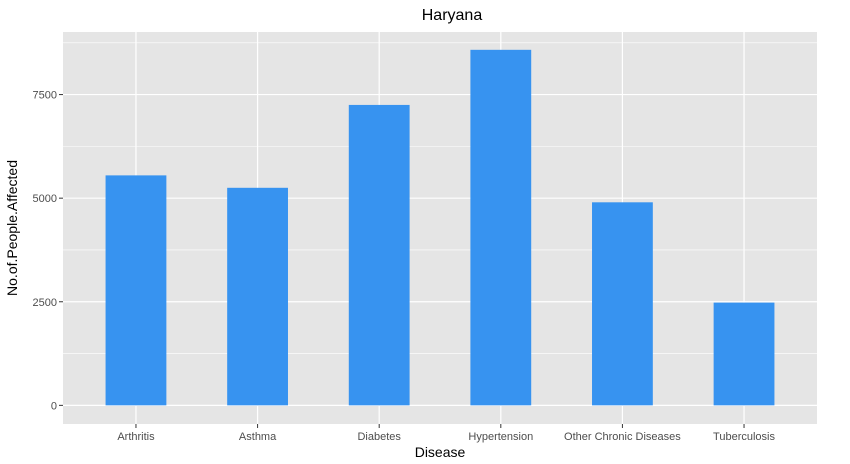  I want to click on x-tick-label: Asthma, so click(258, 437).